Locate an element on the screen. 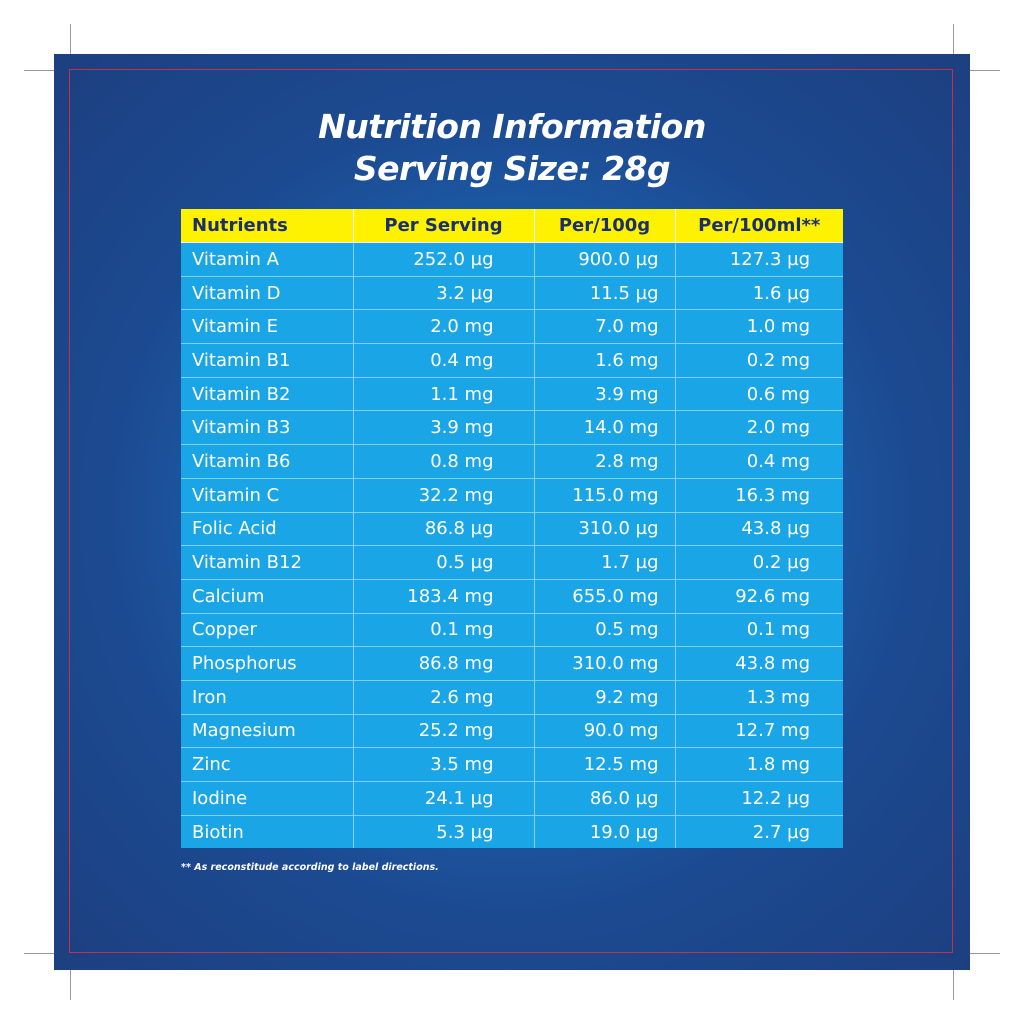 The width and height of the screenshot is (1024, 1024). per-100ml-value: 43.8 µg is located at coordinates (759, 529).